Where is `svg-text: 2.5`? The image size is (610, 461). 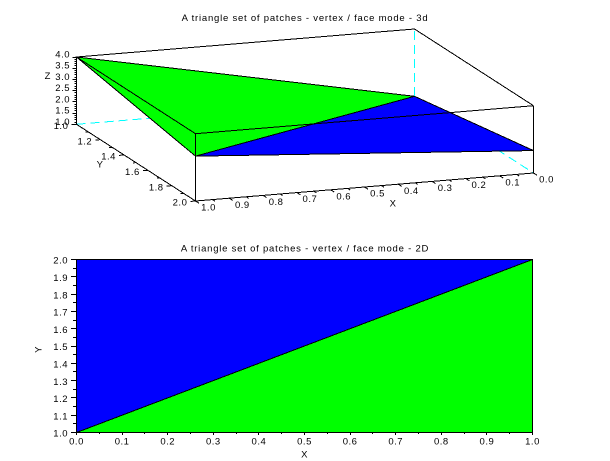
svg-text: 2.5 is located at coordinates (62, 88).